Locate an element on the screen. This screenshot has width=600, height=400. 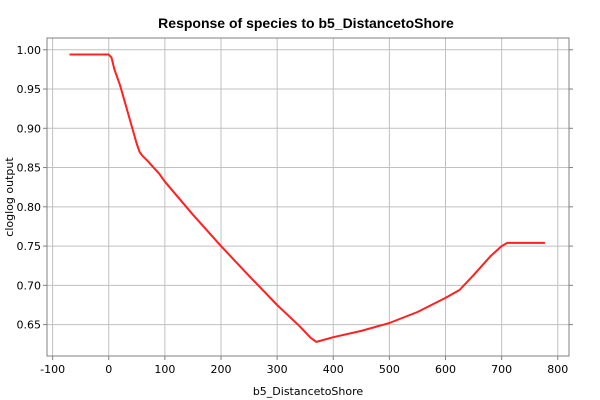
x-axis-label: b5_DistancetoShore is located at coordinates (308, 391).